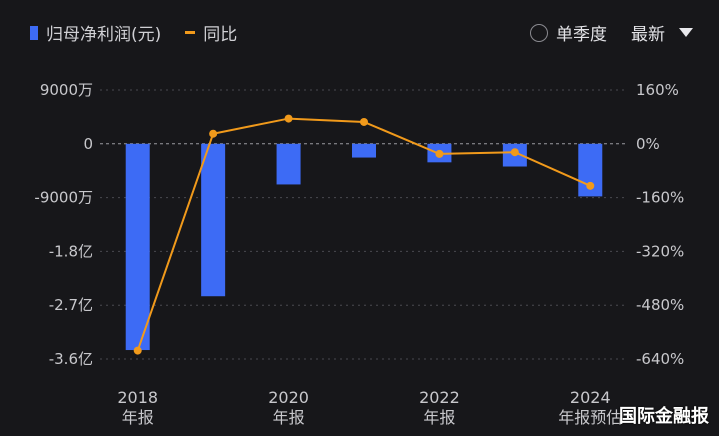  I want to click on right-axis-tick-label: -640%, so click(660, 359).